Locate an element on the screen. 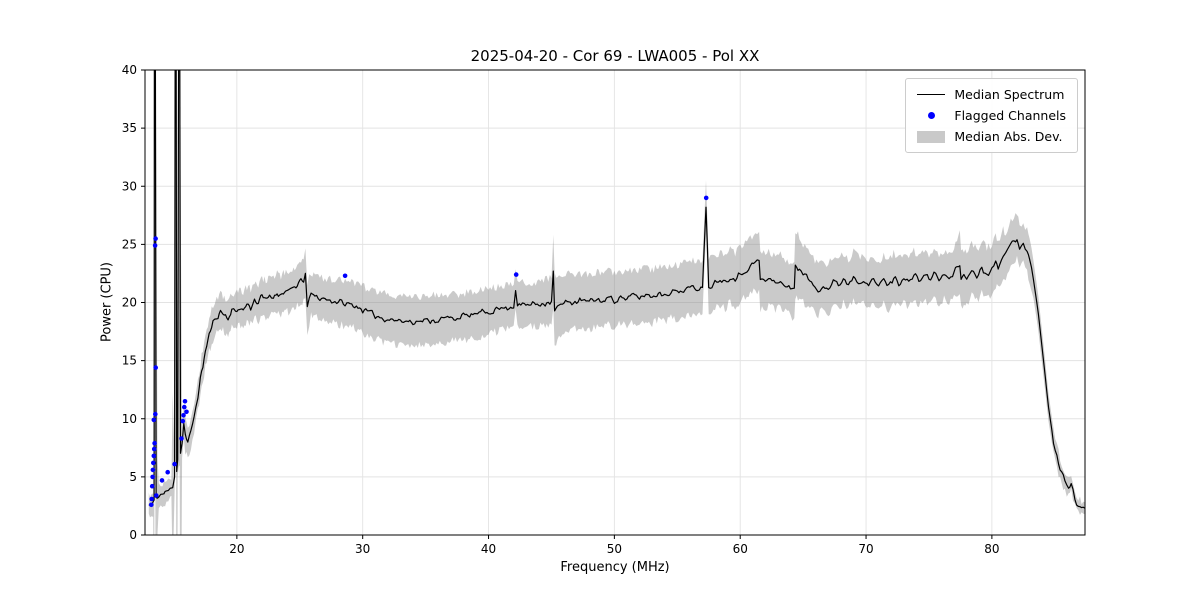 The width and height of the screenshot is (1200, 600). svg-text: 0 is located at coordinates (133, 535).